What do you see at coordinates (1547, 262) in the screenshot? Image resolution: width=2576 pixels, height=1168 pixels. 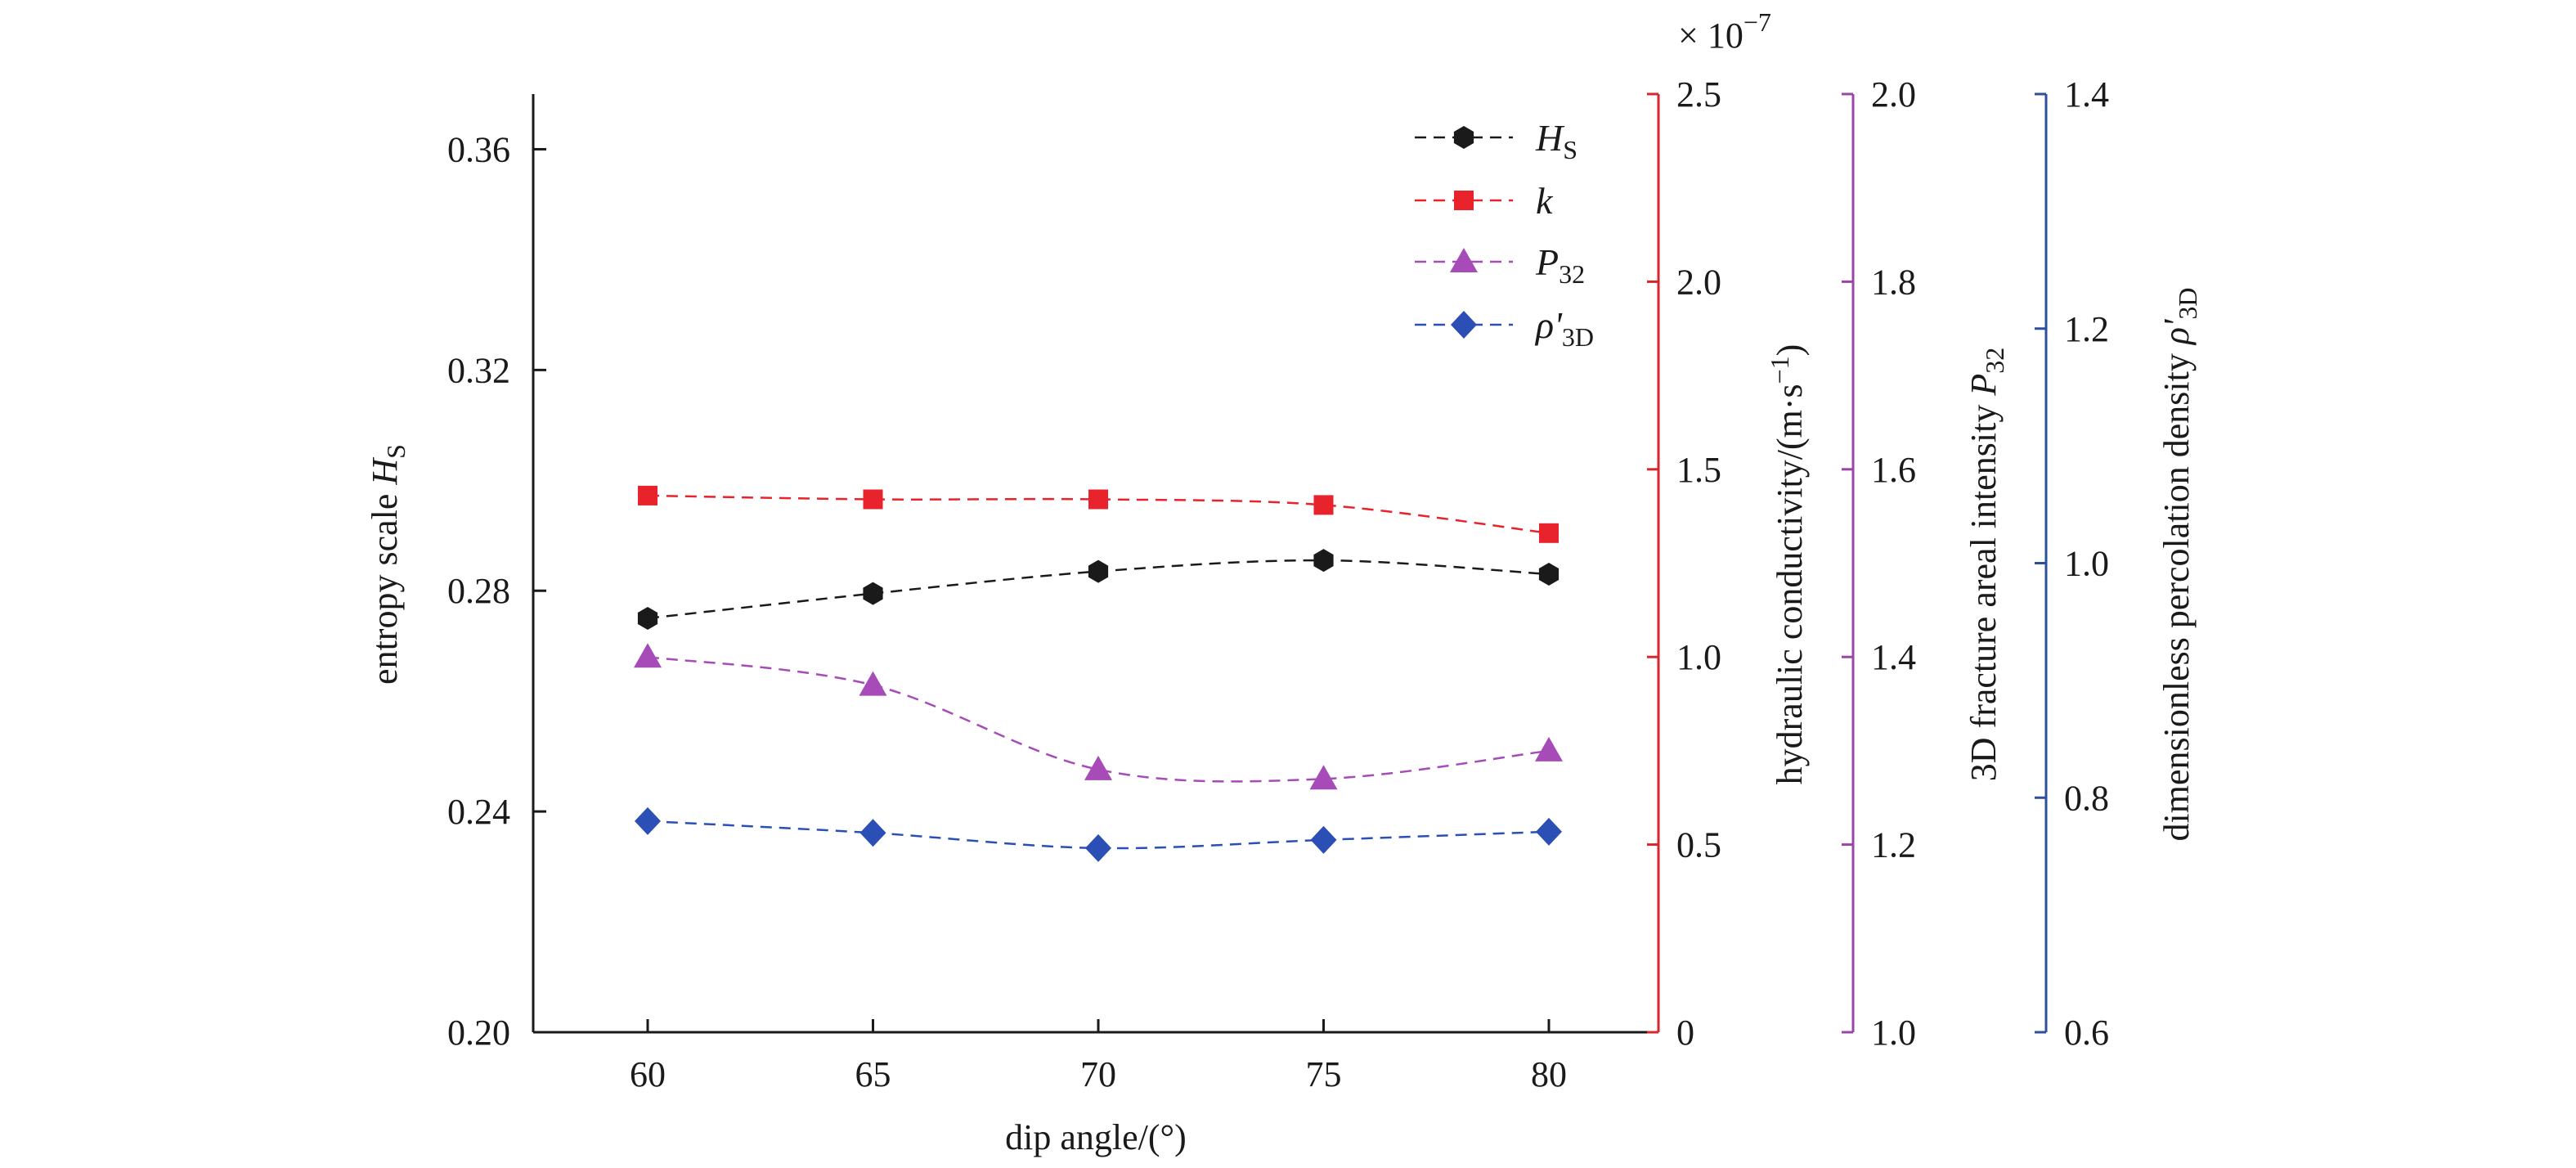 I see `legend-label-name: P` at bounding box center [1547, 262].